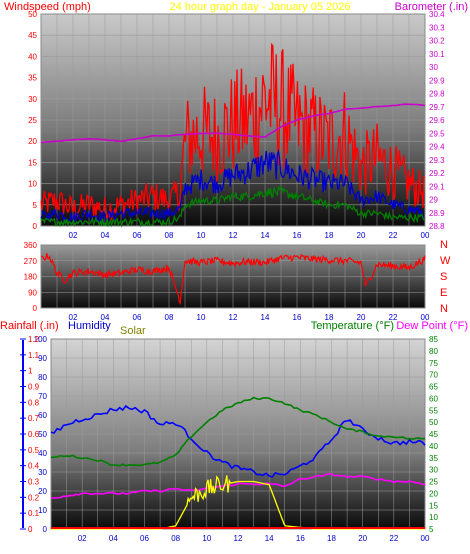 The width and height of the screenshot is (470, 554). I want to click on temperature-left-tick: 40, so click(42, 453).